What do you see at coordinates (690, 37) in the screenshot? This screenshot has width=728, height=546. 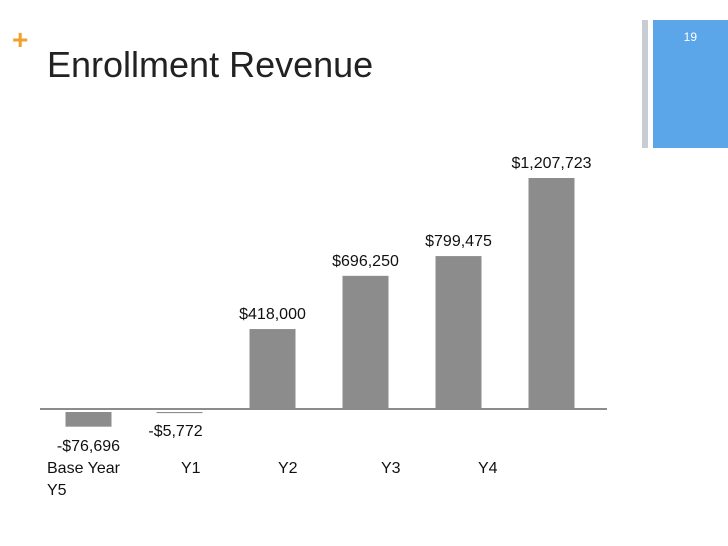 I see `slide-number: 19` at bounding box center [690, 37].